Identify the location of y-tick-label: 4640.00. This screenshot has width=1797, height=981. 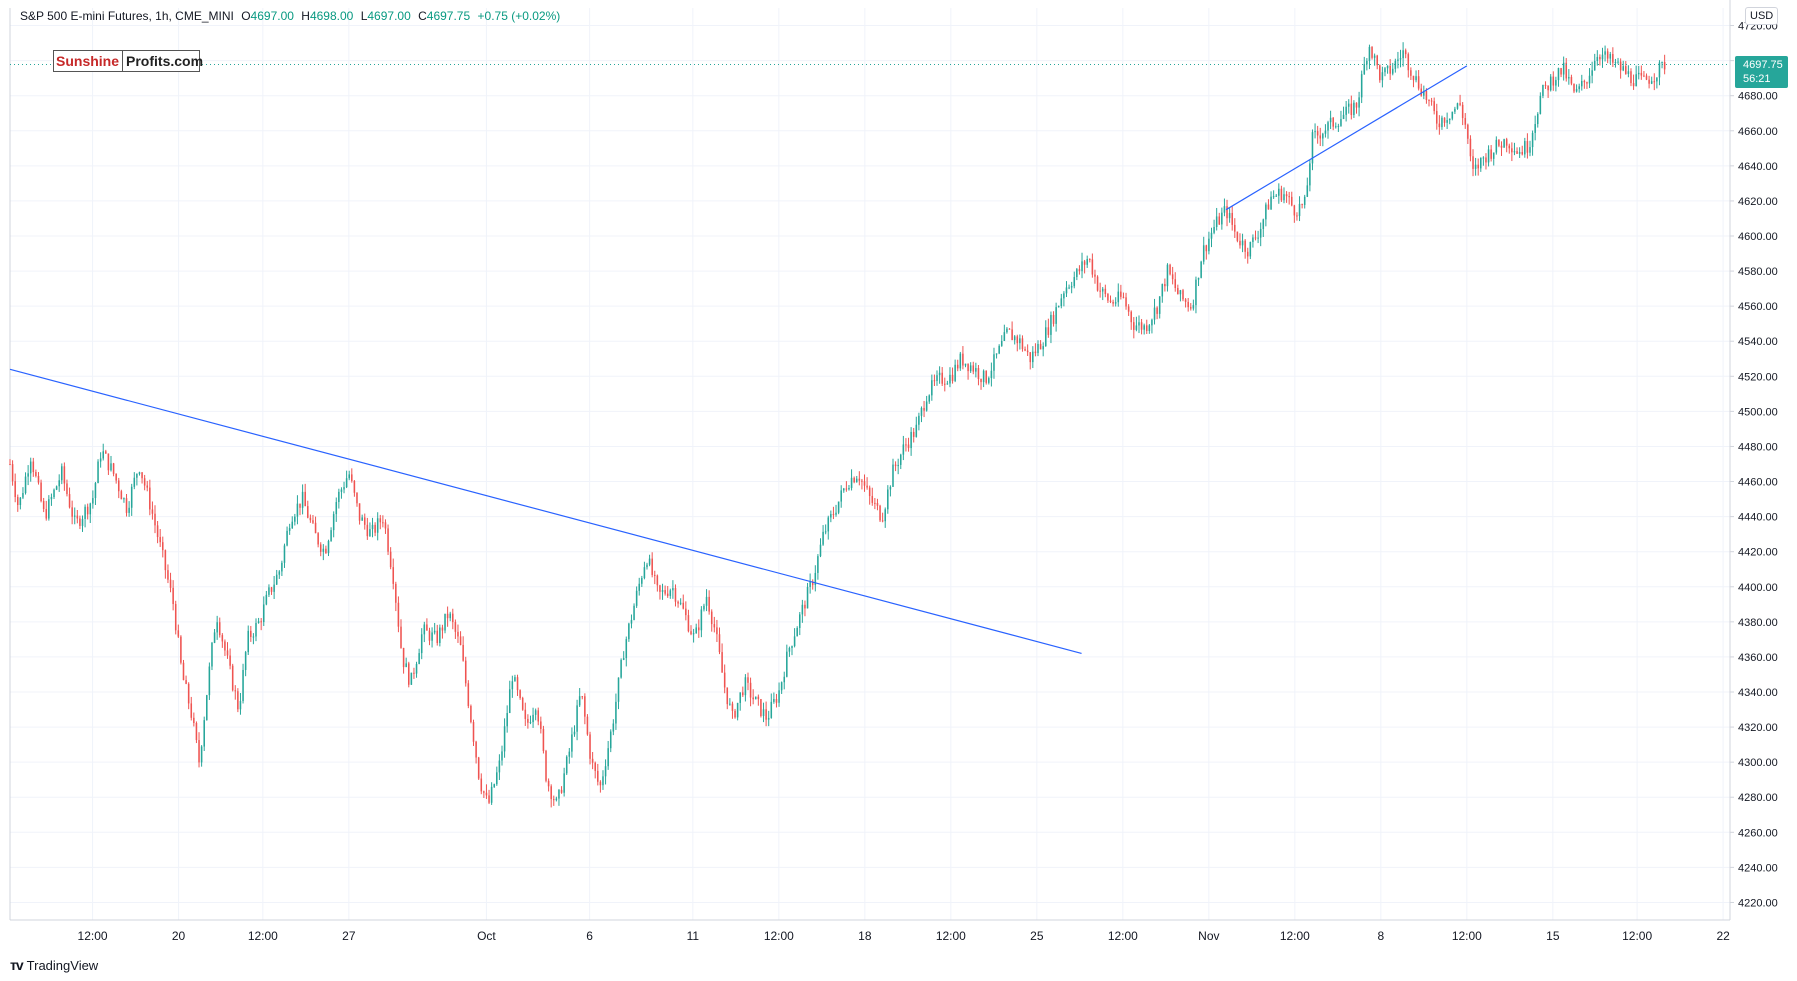
(1758, 167).